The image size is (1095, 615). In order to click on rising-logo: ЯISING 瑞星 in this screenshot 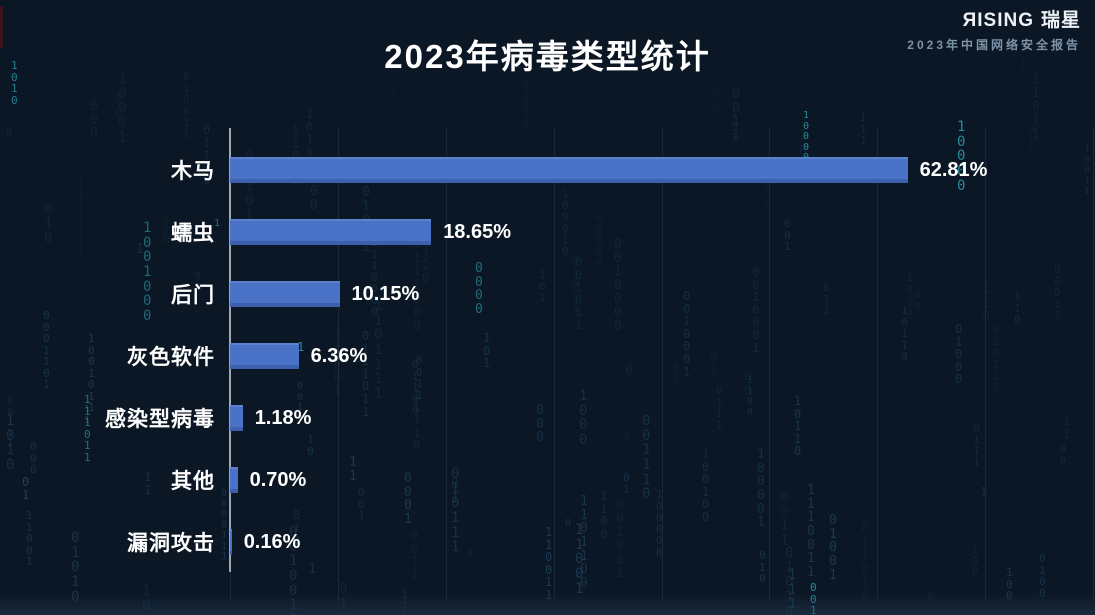, I will do `click(994, 21)`.